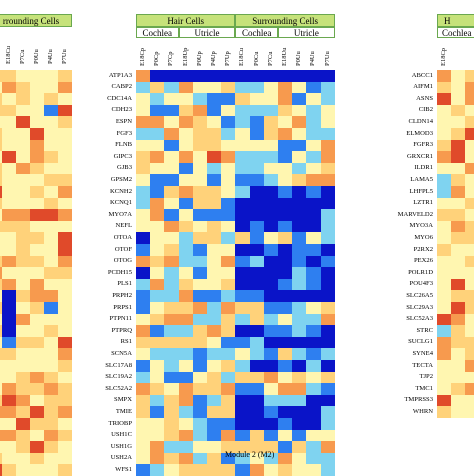  Describe the element at coordinates (121, 458) in the screenshot. I see `gene-label: USH2A` at that location.